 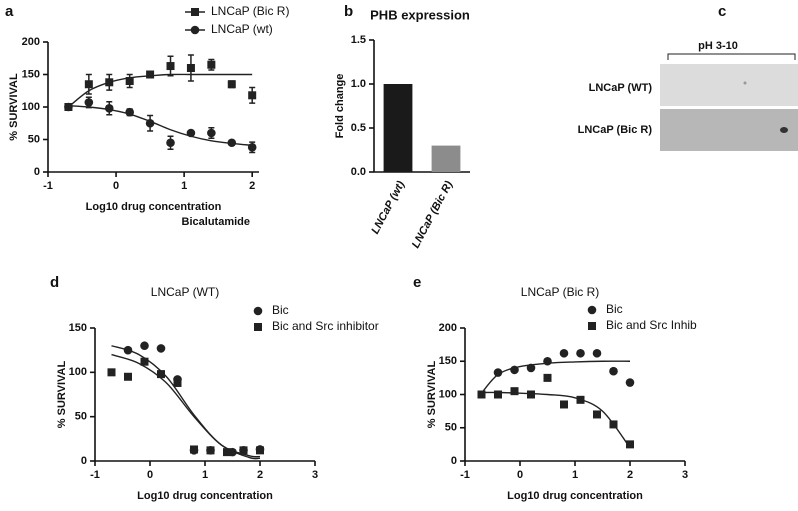 I want to click on legend-label: LNCaP (wt), so click(x=242, y=29).